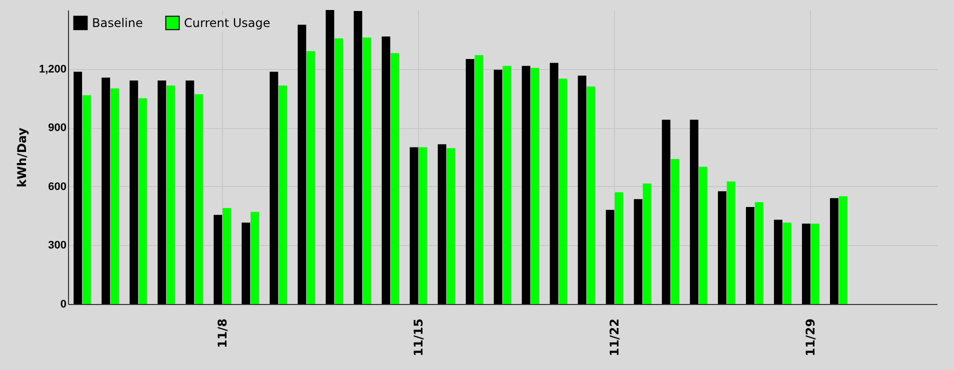 This screenshot has height=370, width=954. Describe the element at coordinates (57, 128) in the screenshot. I see `y-tick-label: 900` at that location.